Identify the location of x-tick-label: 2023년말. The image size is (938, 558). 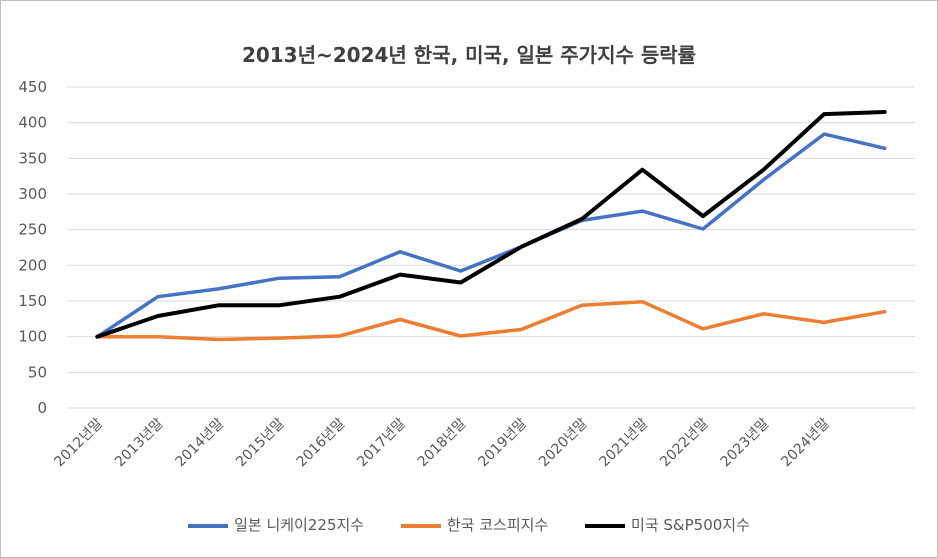
(745, 442).